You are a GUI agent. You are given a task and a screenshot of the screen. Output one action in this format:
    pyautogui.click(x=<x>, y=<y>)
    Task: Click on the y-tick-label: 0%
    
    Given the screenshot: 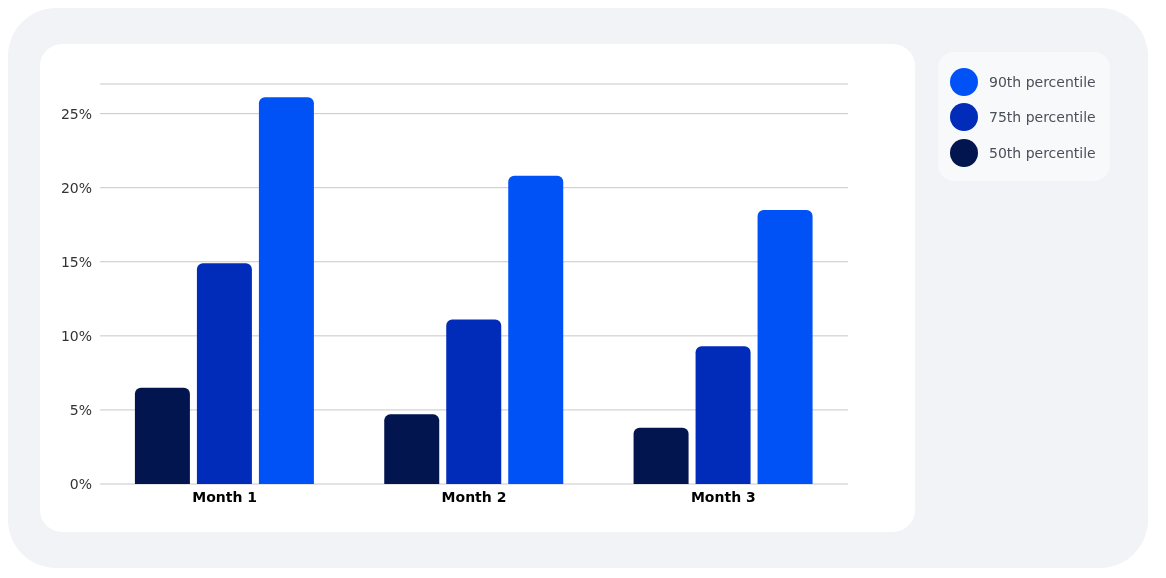 What is the action you would take?
    pyautogui.click(x=80, y=483)
    